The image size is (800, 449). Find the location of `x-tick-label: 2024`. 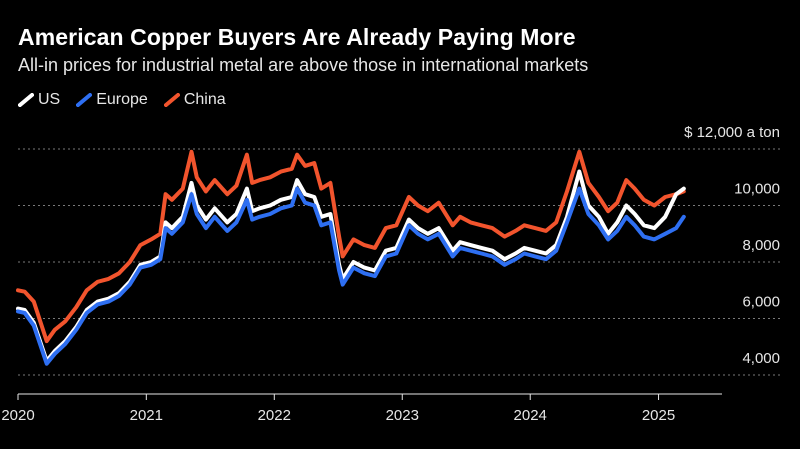

x-tick-label: 2024 is located at coordinates (530, 415).